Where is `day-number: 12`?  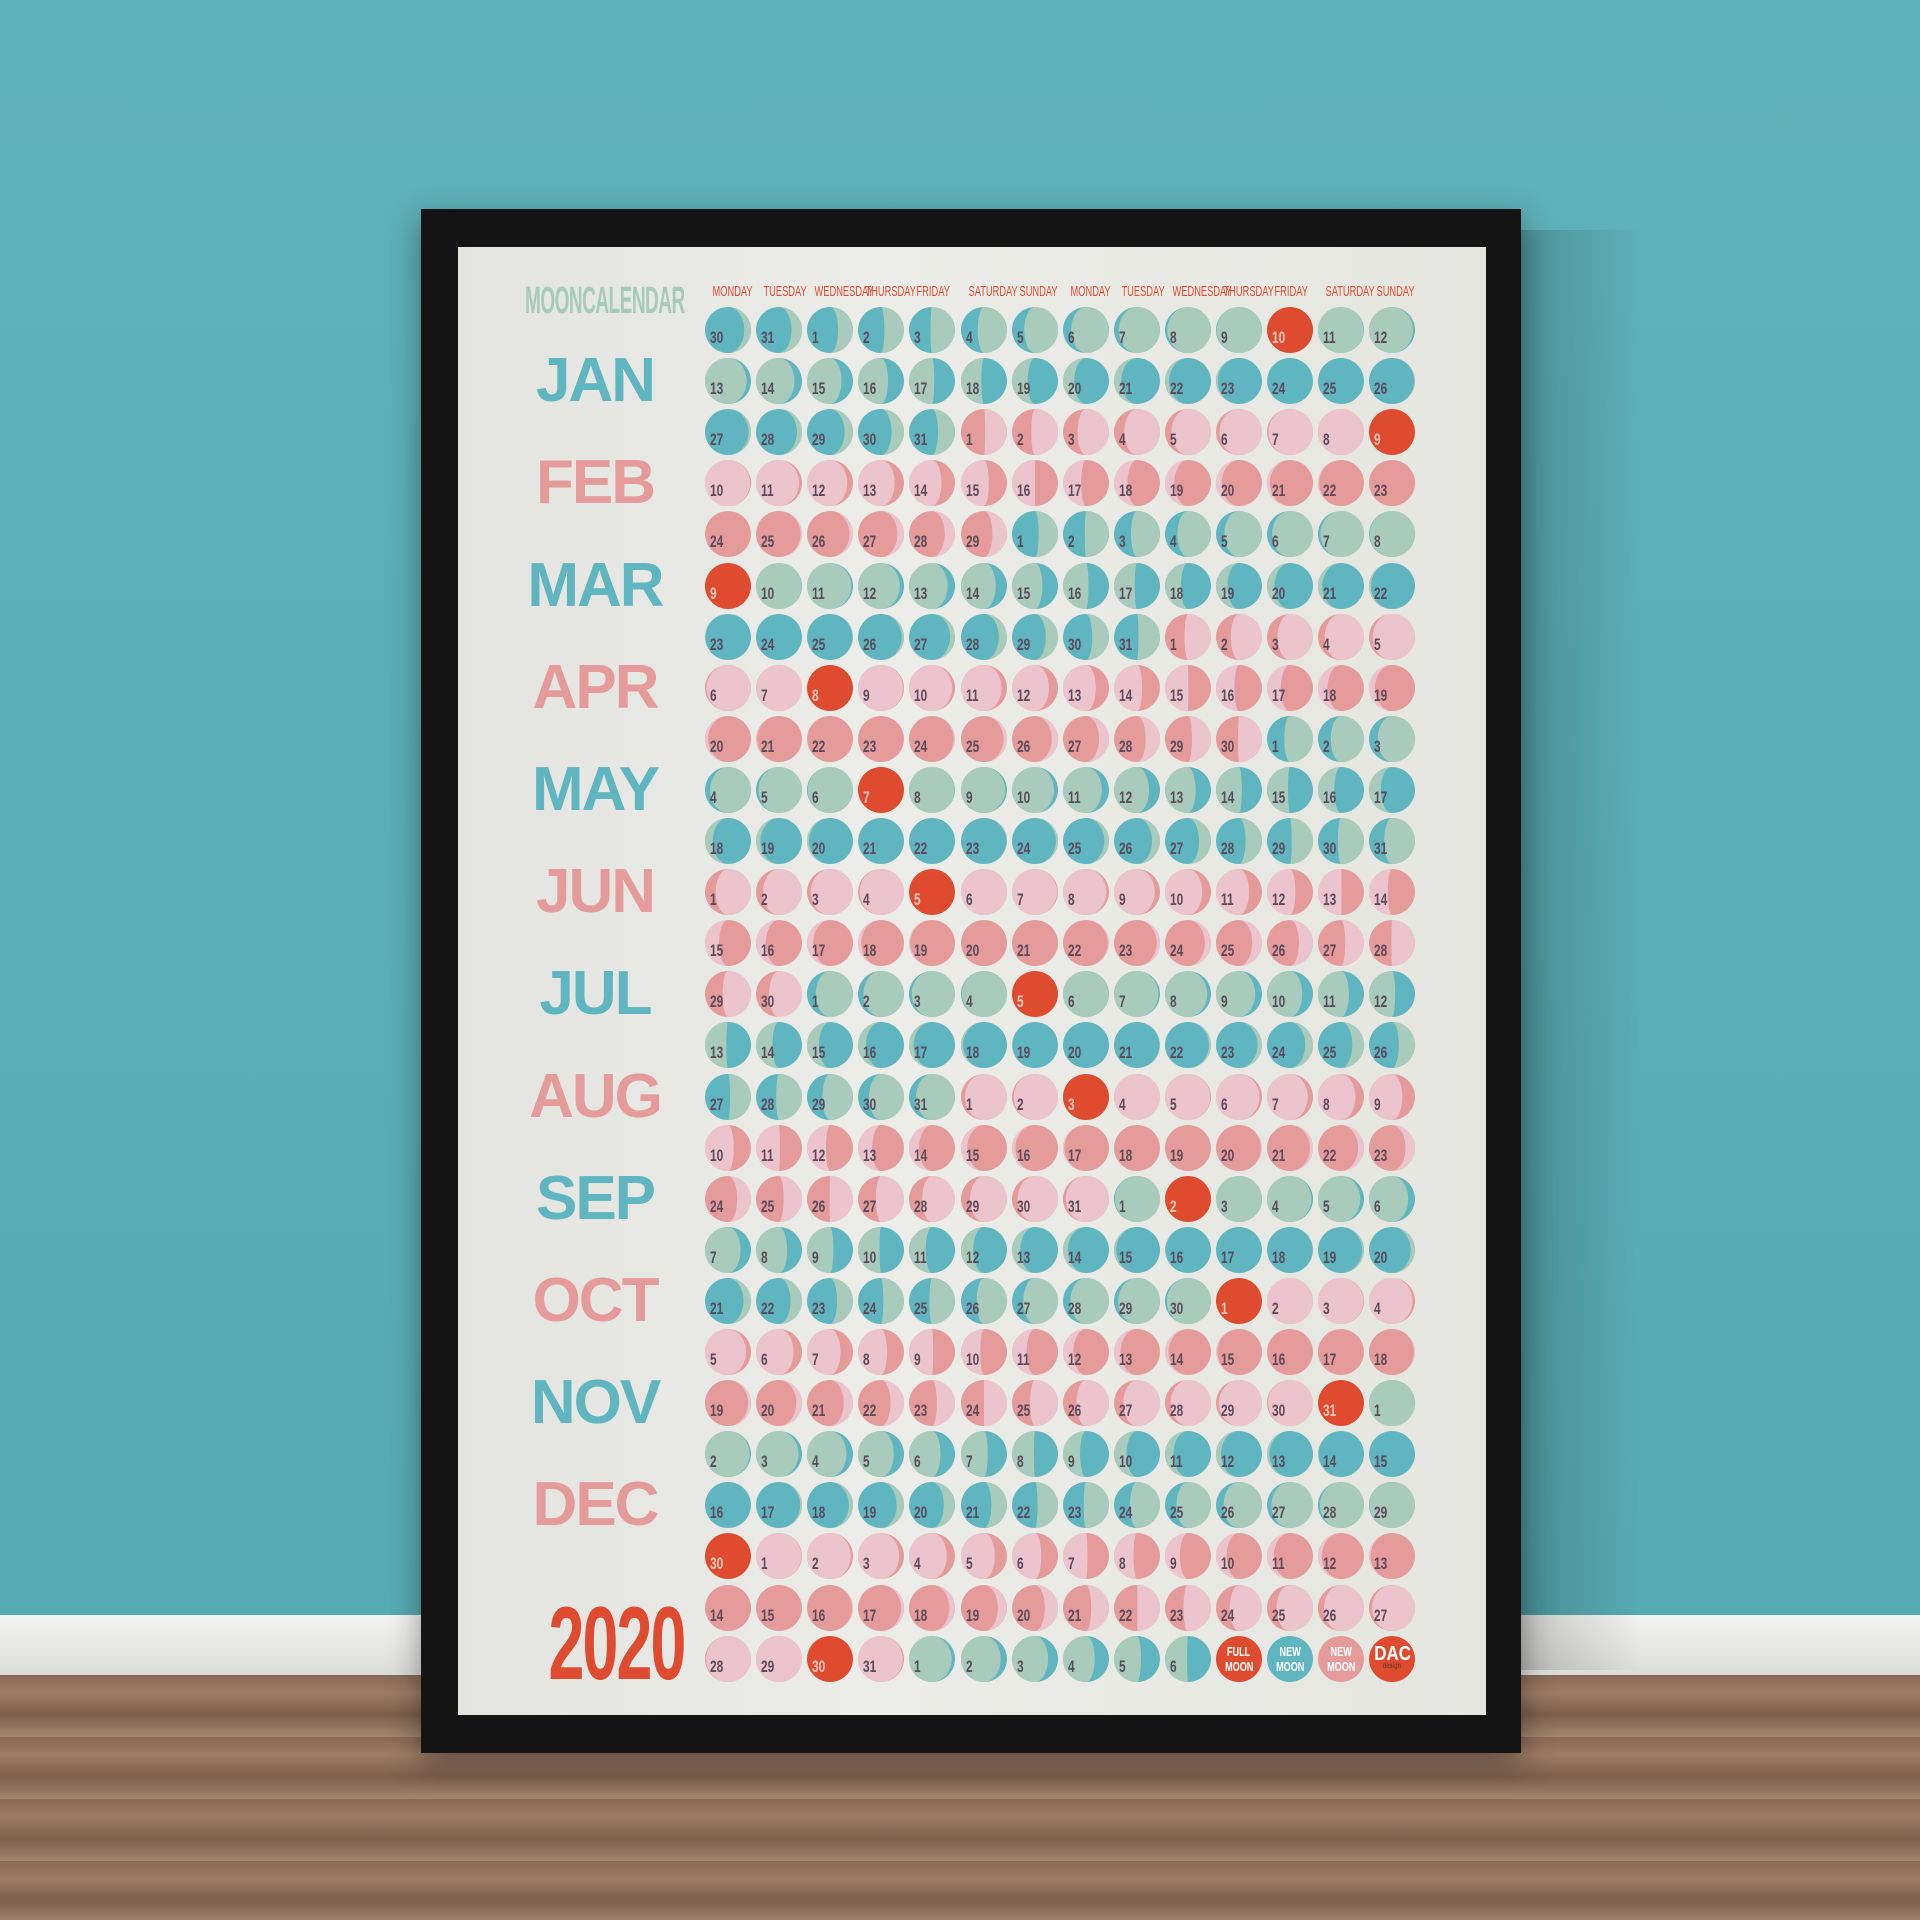
day-number: 12 is located at coordinates (1381, 1002).